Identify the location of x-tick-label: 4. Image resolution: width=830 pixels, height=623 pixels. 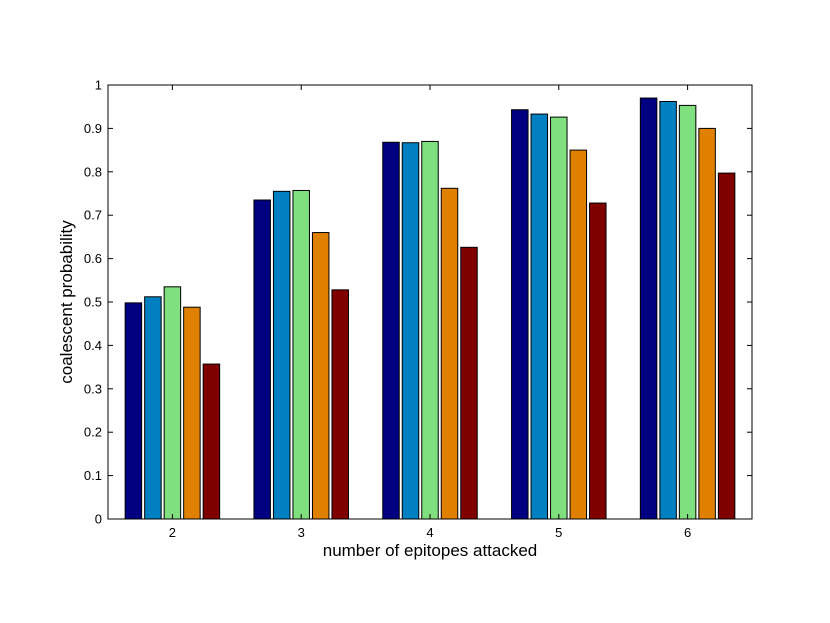
(429, 532).